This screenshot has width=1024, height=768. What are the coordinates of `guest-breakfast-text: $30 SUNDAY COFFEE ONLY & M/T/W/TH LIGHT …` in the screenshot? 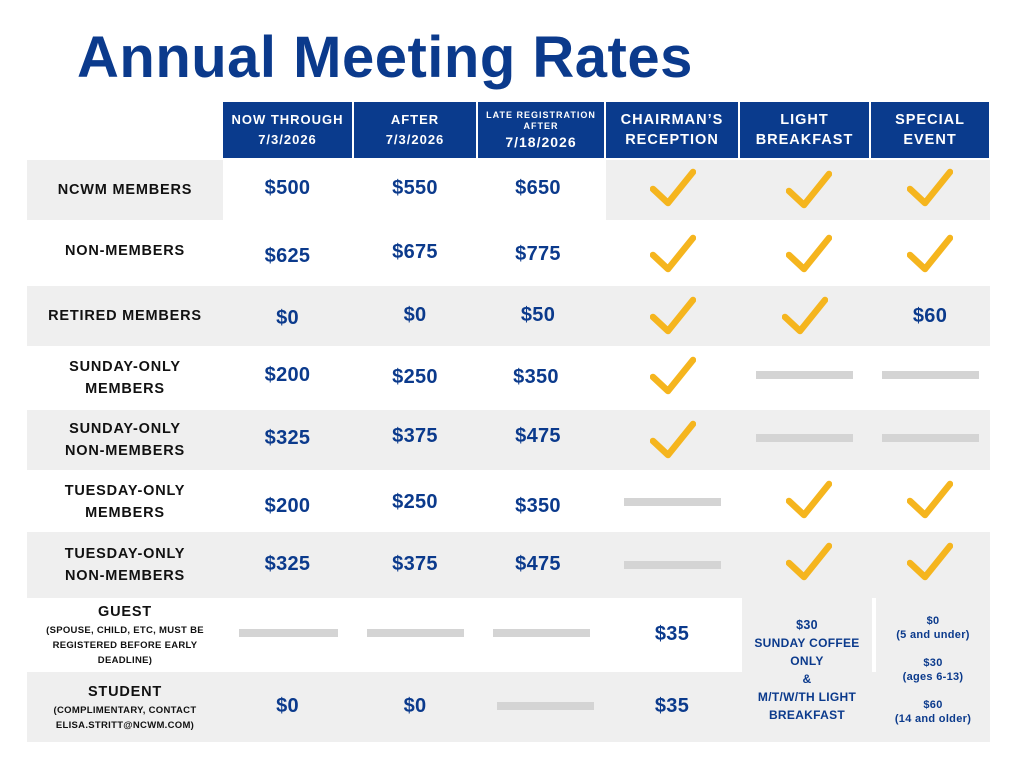 It's located at (807, 670).